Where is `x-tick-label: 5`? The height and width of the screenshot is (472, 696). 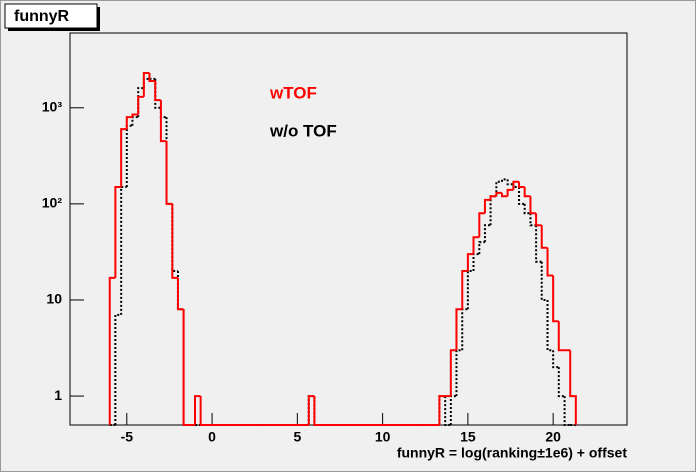
x-tick-label: 5 is located at coordinates (297, 437).